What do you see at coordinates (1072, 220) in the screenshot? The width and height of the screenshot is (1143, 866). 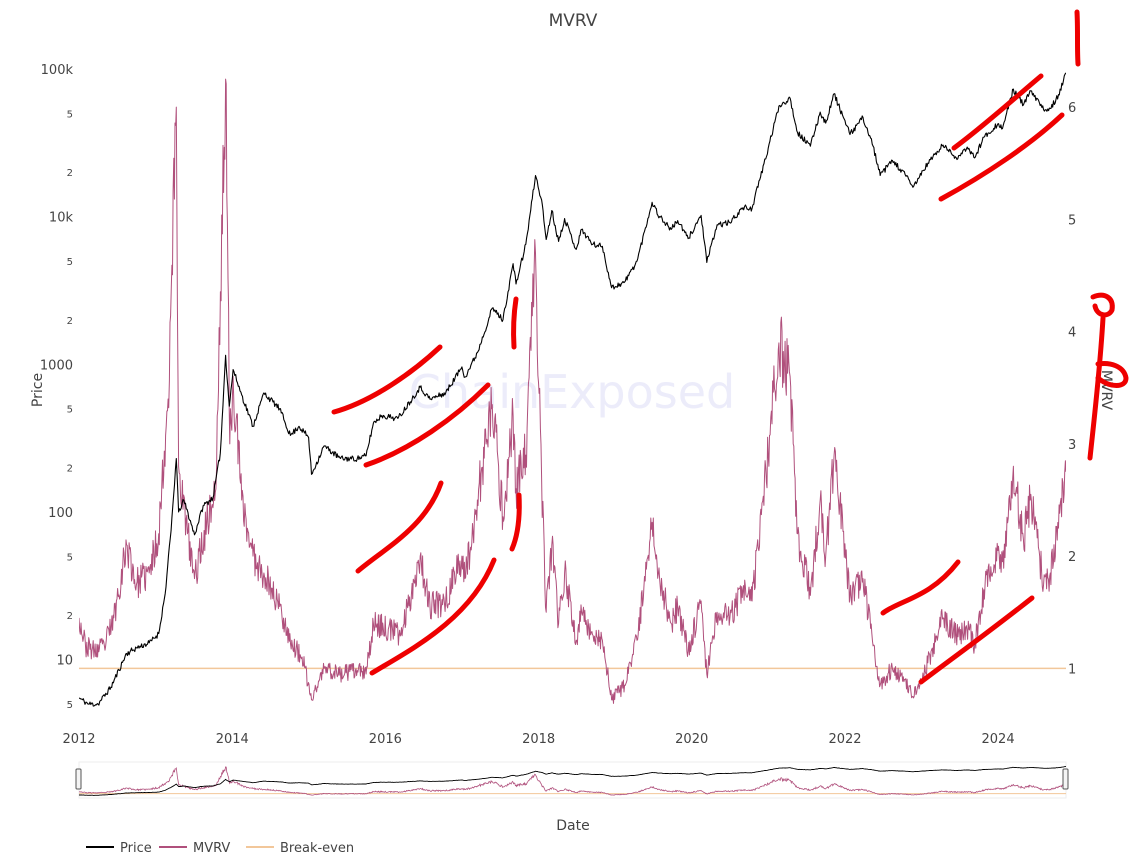 I see `y-right-tick-label: 5` at bounding box center [1072, 220].